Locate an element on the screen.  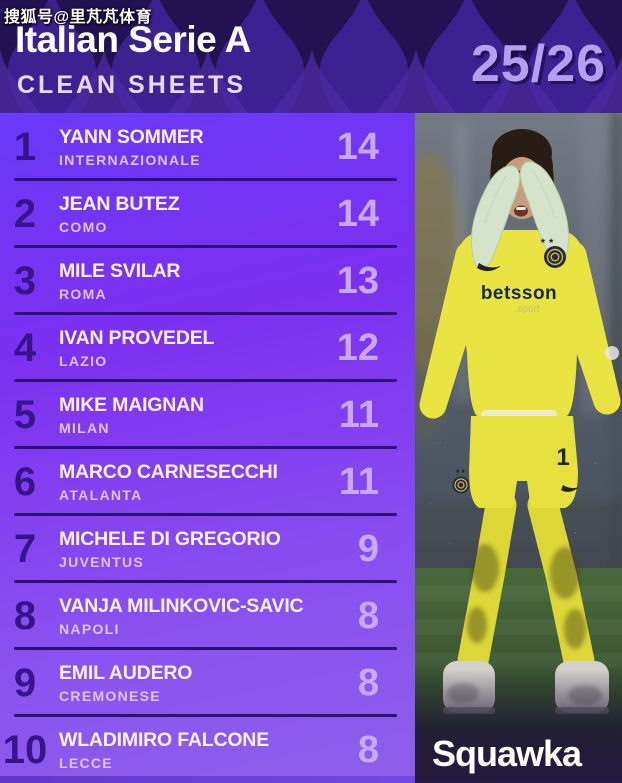
player-name: MIKE MAIGNAN is located at coordinates (131, 404).